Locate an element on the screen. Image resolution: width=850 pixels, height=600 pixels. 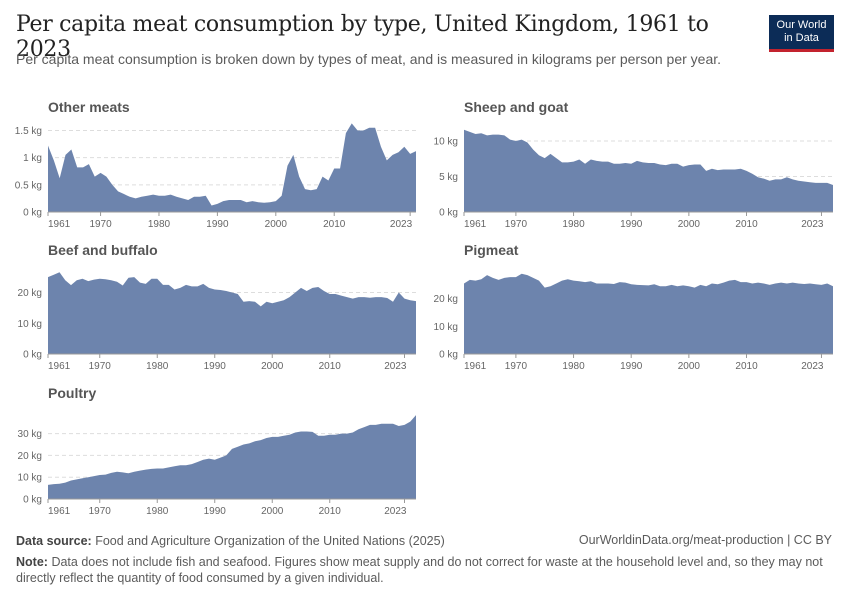
panel-title: Sheep and goat is located at coordinates (516, 107).